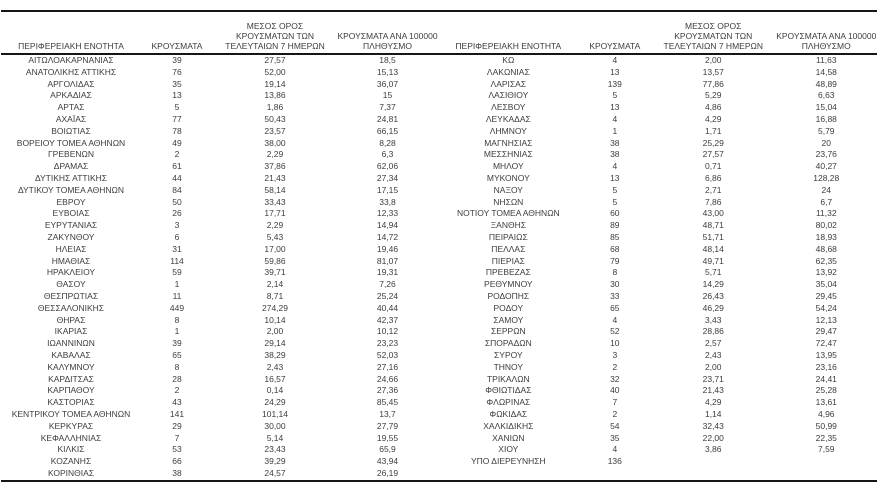 The height and width of the screenshot is (504, 879). I want to click on cases-cell: 4, so click(615, 118).